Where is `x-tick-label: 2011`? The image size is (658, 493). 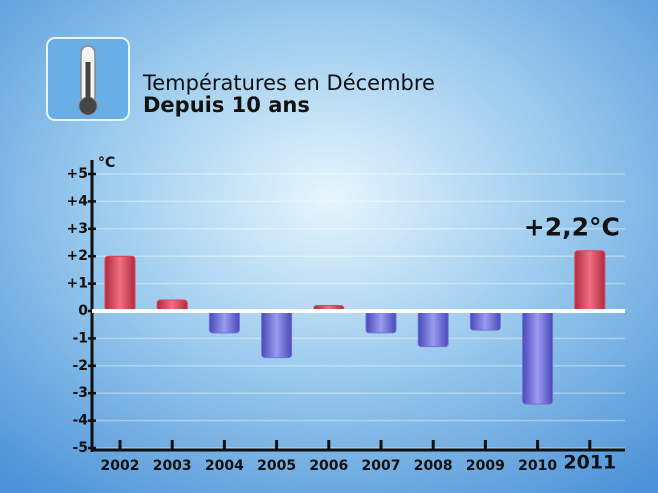
x-tick-label: 2011 is located at coordinates (589, 463).